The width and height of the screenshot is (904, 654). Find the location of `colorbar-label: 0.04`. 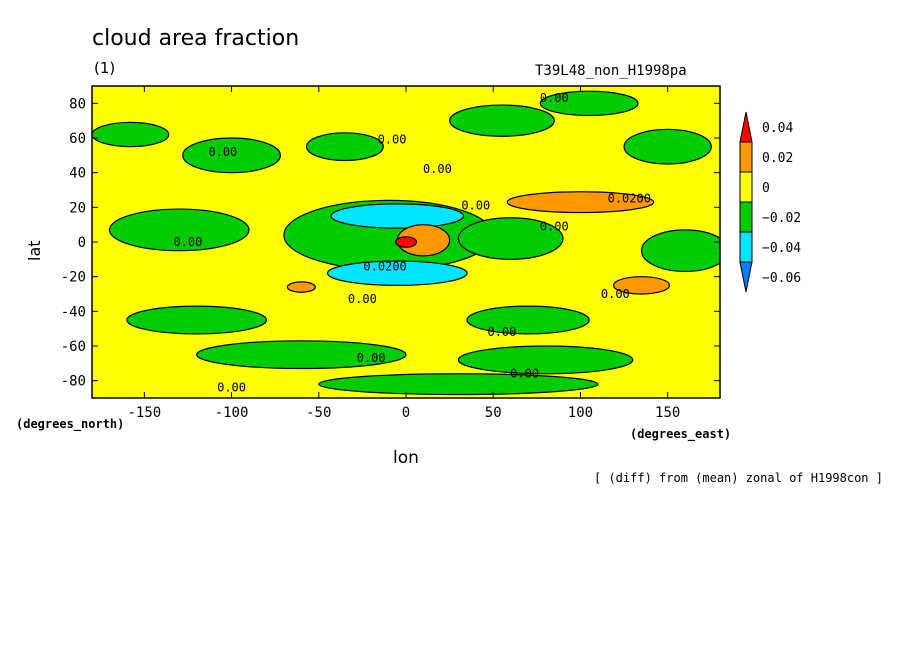

colorbar-label: 0.04 is located at coordinates (777, 128).